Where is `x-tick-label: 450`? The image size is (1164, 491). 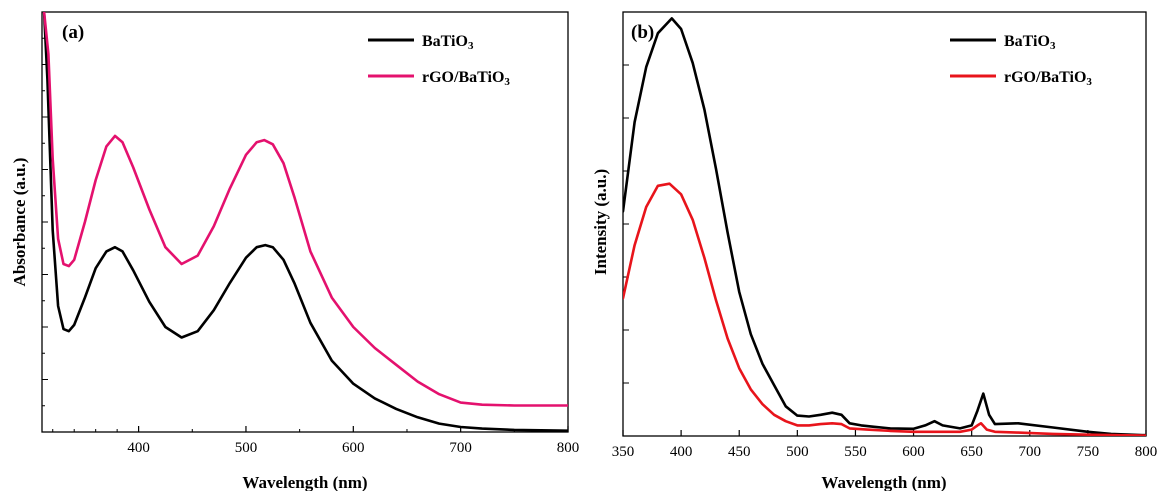
x-tick-label: 450 is located at coordinates (739, 452).